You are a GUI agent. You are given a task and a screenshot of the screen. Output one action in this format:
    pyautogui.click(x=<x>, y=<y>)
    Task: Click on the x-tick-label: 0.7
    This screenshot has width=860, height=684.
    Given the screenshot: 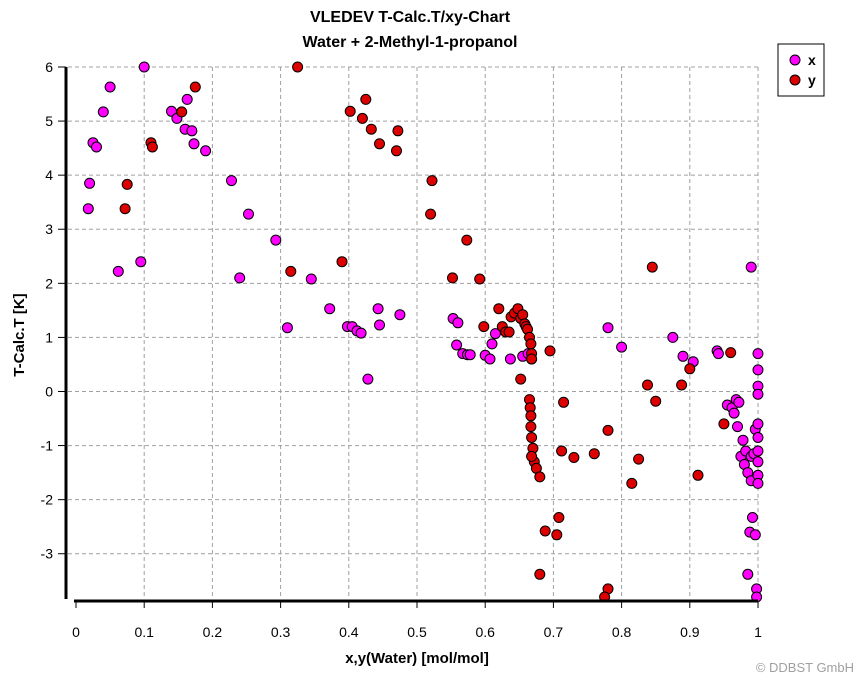 What is the action you would take?
    pyautogui.click(x=554, y=632)
    